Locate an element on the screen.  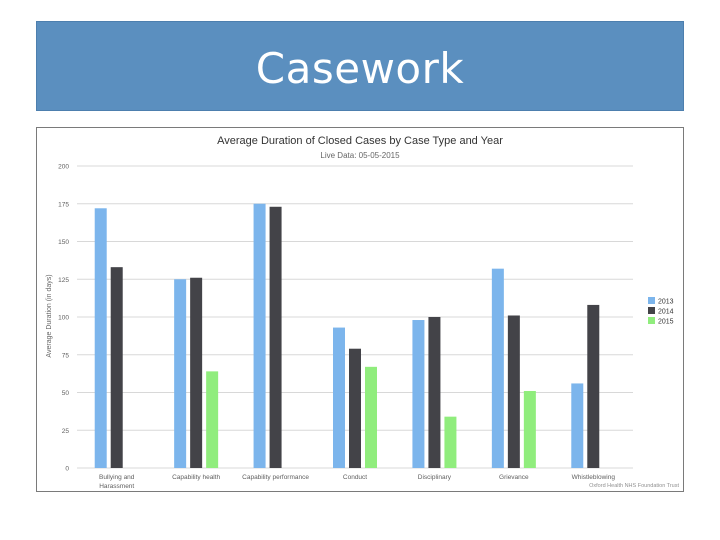
y-tick-label: 75 is located at coordinates (66, 355).